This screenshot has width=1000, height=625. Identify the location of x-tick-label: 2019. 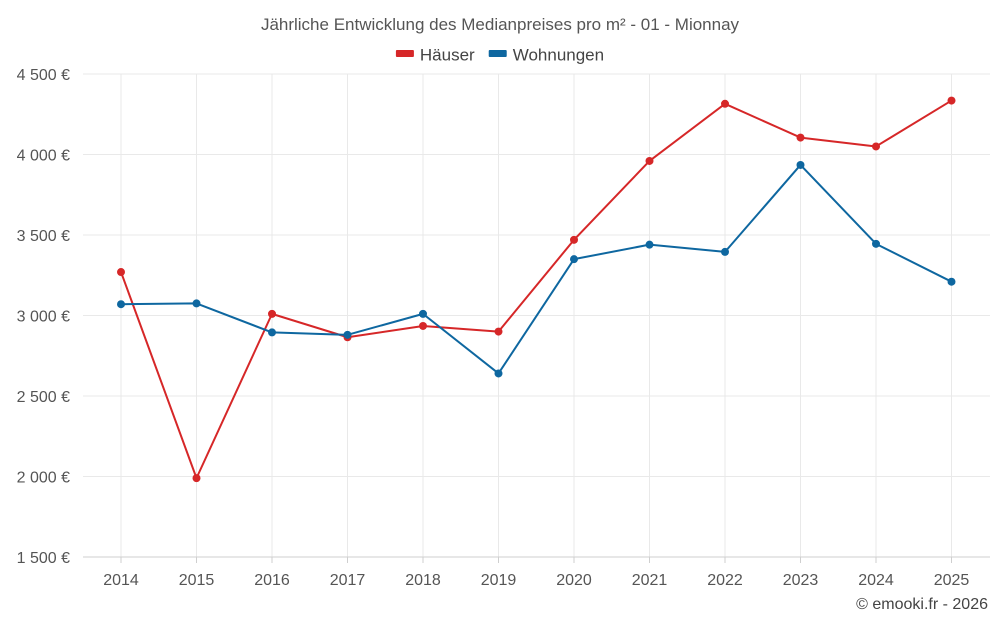
(499, 580).